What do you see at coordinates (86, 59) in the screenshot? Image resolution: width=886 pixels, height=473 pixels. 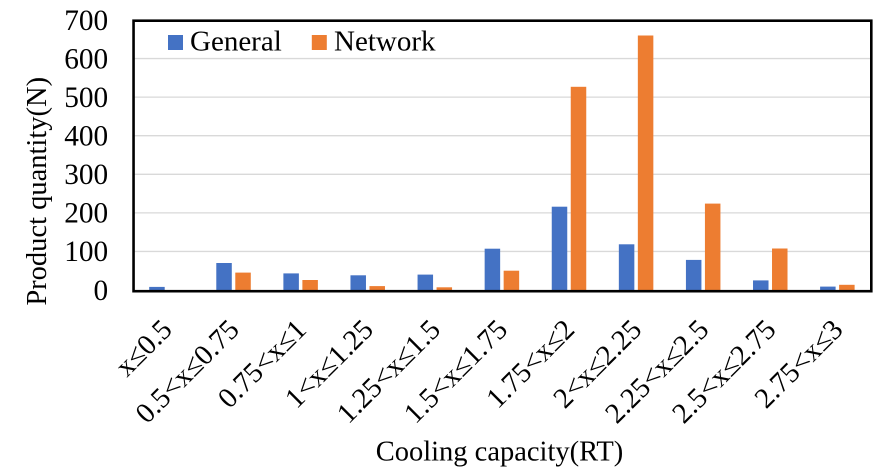 I see `svg-text: 600` at bounding box center [86, 59].